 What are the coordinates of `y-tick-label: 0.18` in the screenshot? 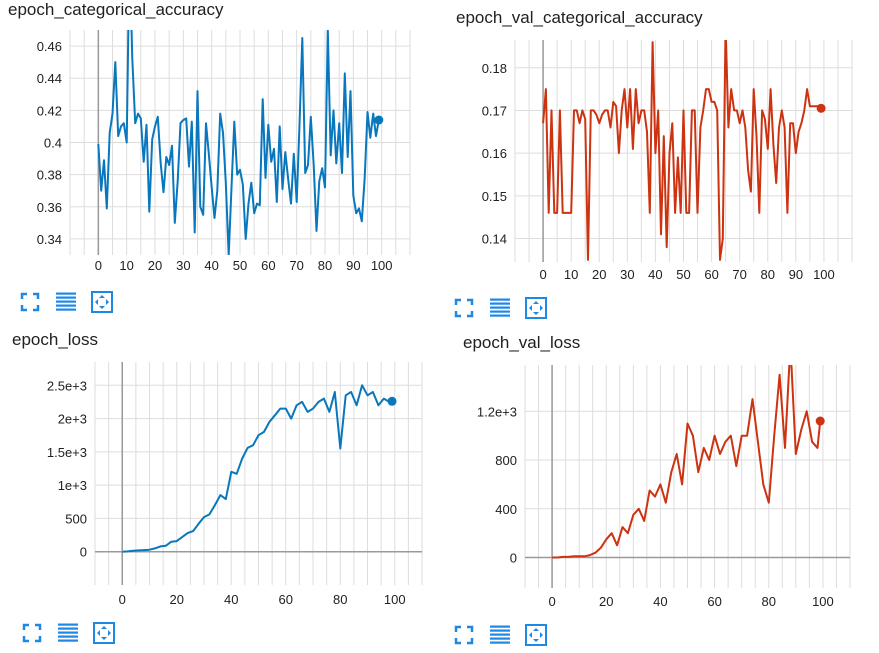 It's located at (494, 68).